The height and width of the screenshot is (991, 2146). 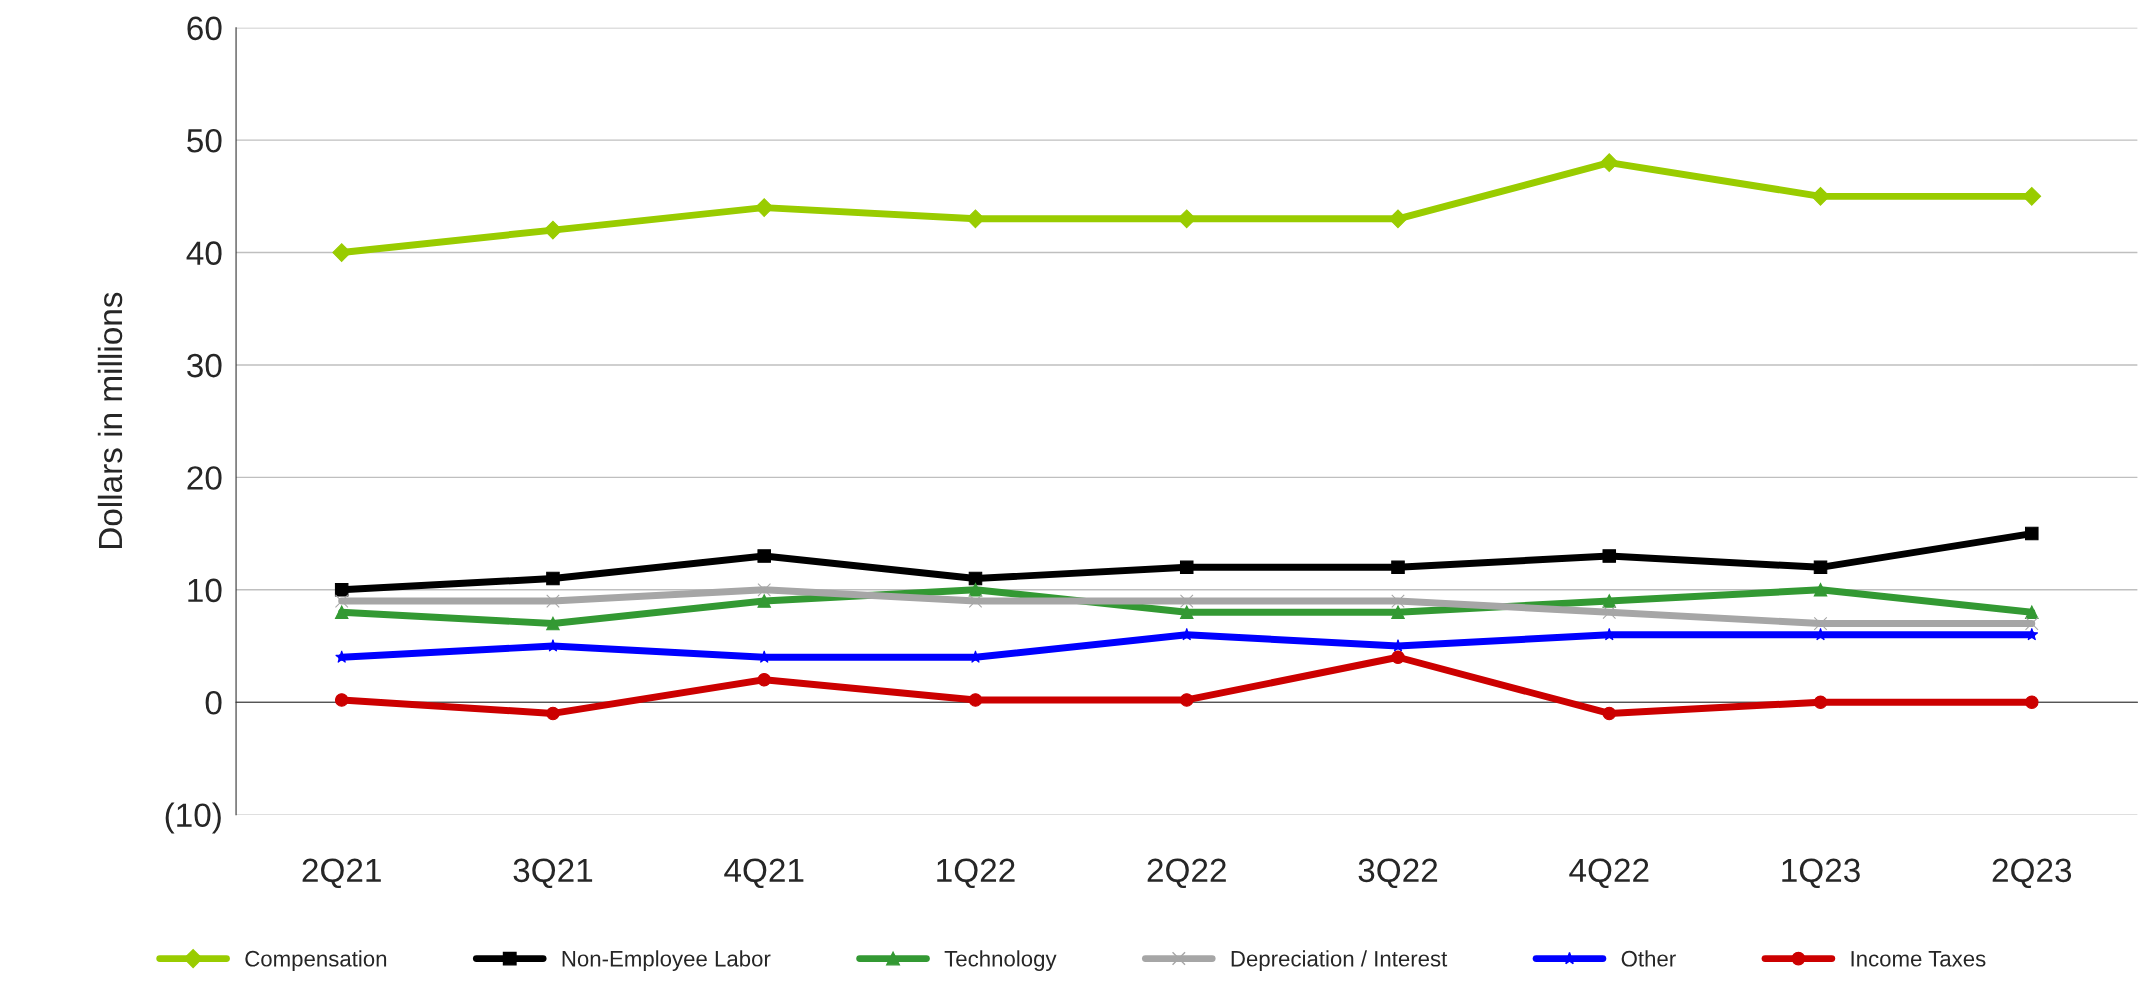 I want to click on y-tick-label: 50, so click(x=204, y=140).